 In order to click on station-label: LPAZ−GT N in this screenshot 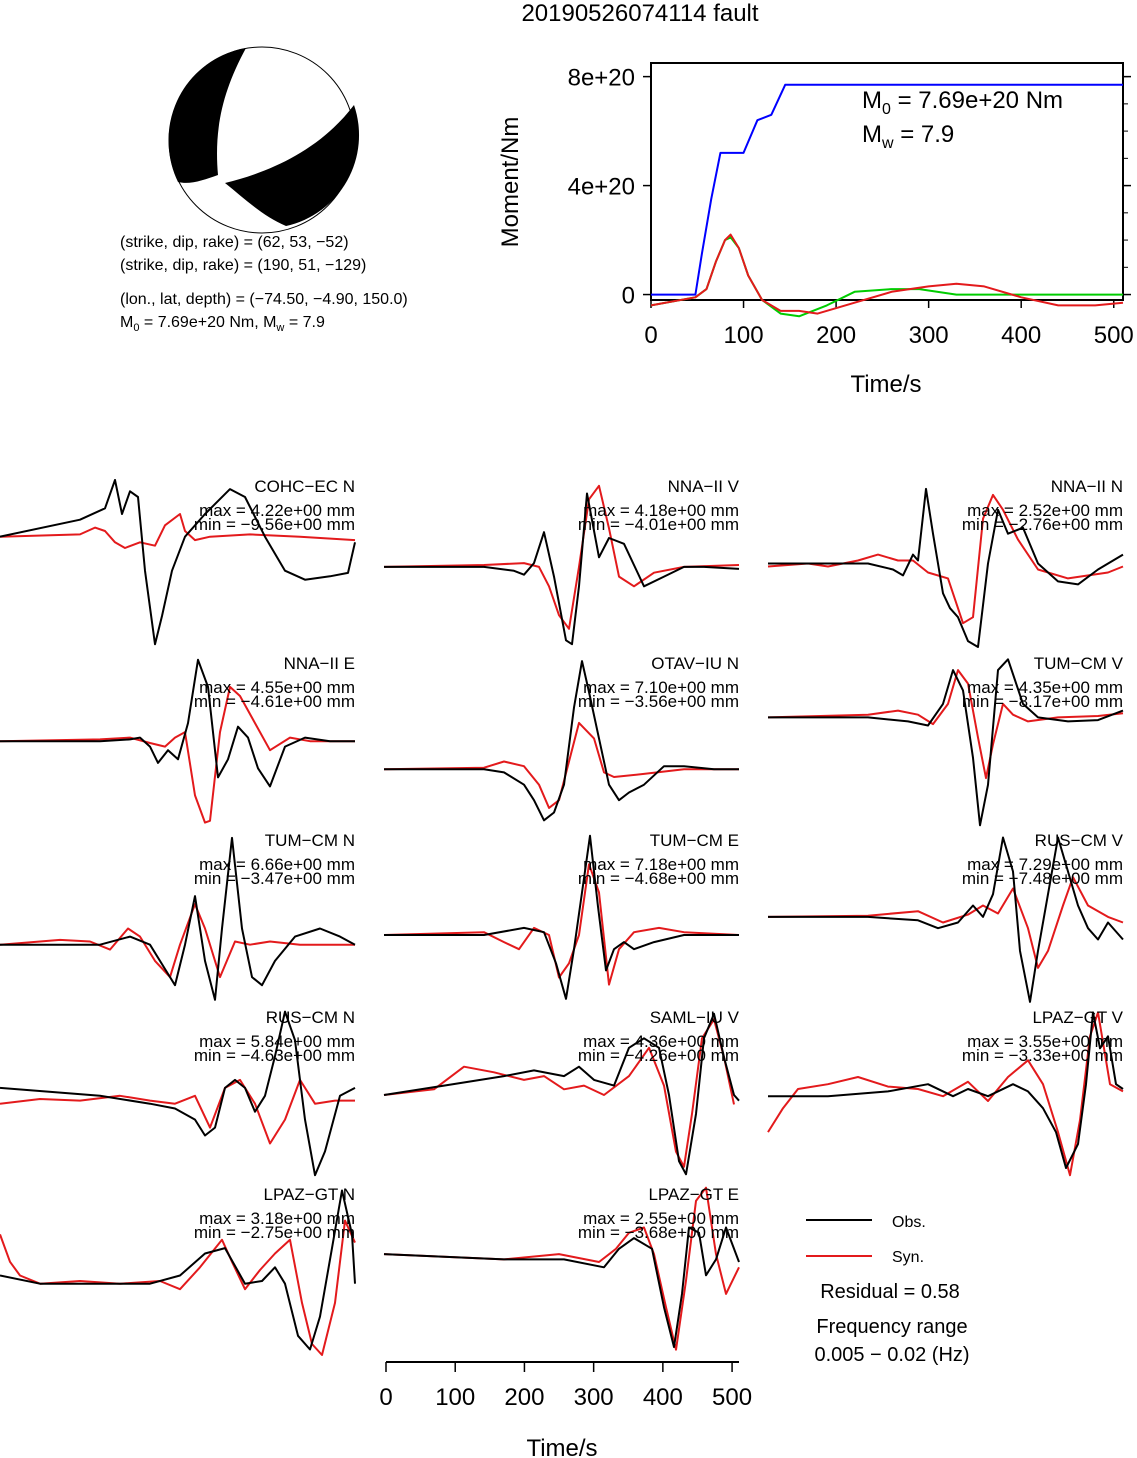, I will do `click(309, 1194)`.